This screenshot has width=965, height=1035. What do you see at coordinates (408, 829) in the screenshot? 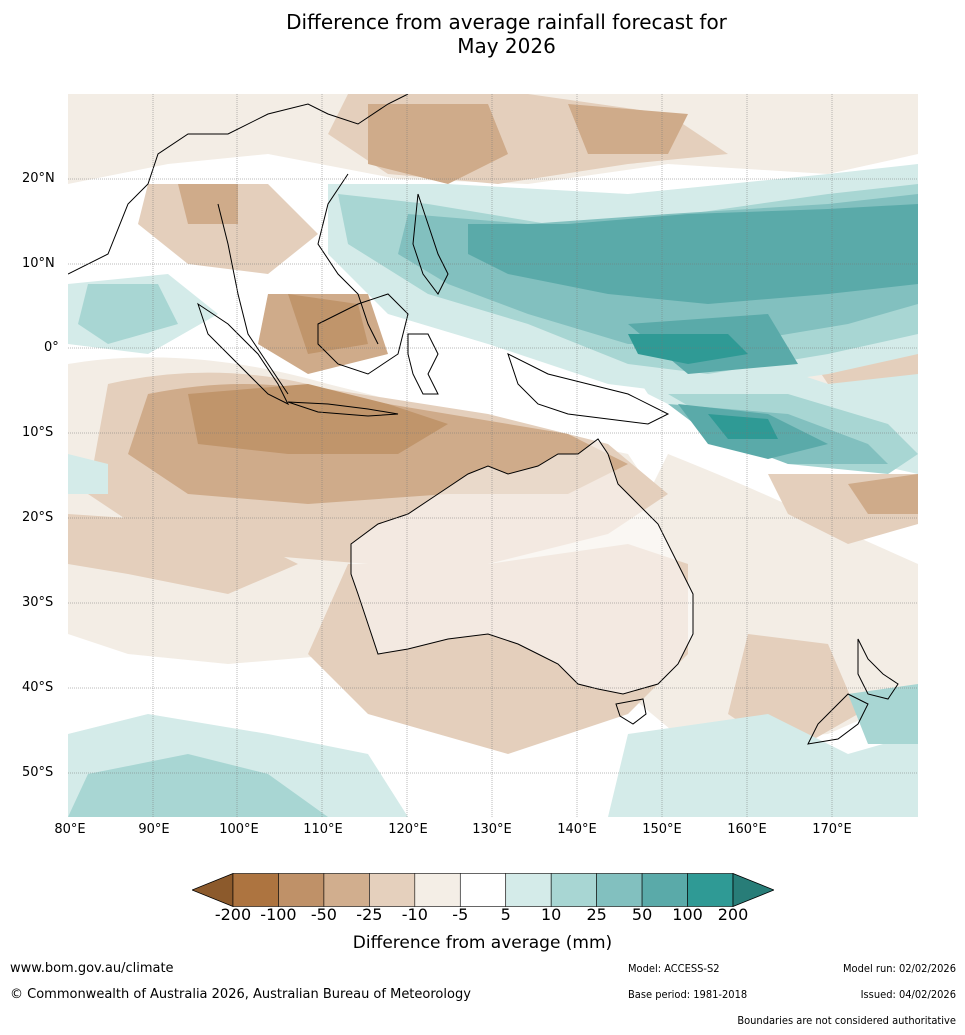
I see `lon-label-120e: 120°E` at bounding box center [408, 829].